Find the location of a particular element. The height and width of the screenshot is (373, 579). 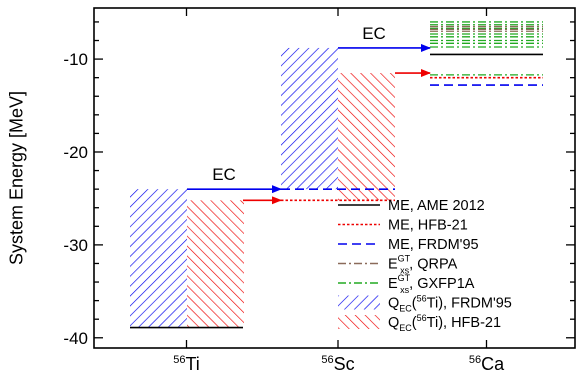

y-tick-label-3: -40 is located at coordinates (75, 338).